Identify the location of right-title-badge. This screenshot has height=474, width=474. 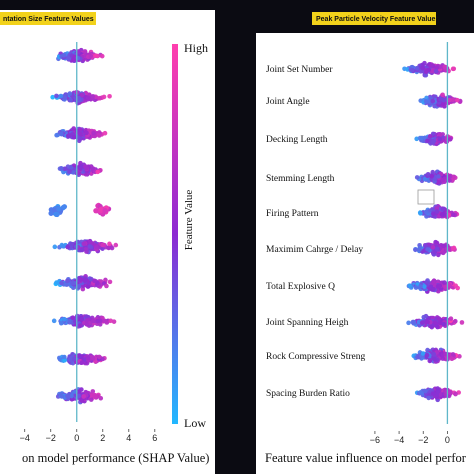
(374, 18).